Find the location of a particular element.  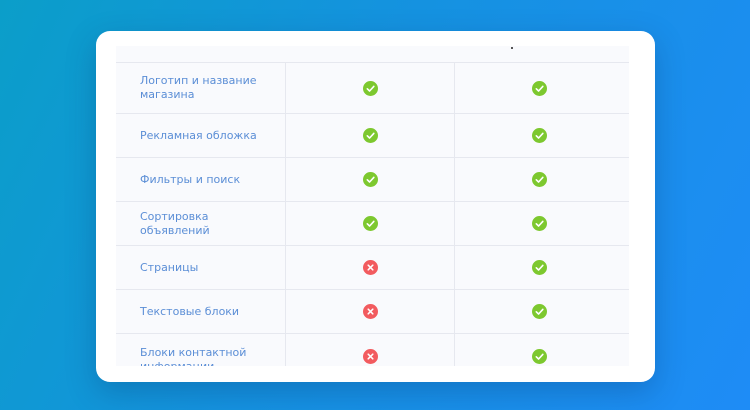

feature-label: Рекламная обложка is located at coordinates (201, 135).